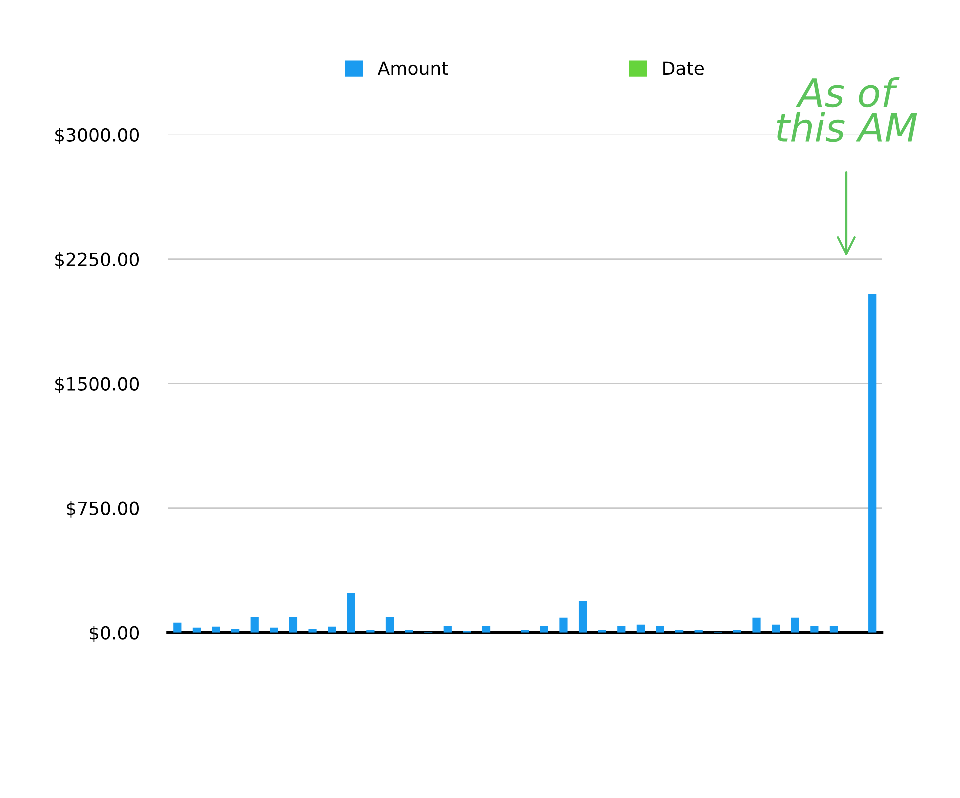 Image resolution: width=960 pixels, height=798 pixels. What do you see at coordinates (847, 109) in the screenshot?
I see `annotation: As of this AM` at bounding box center [847, 109].